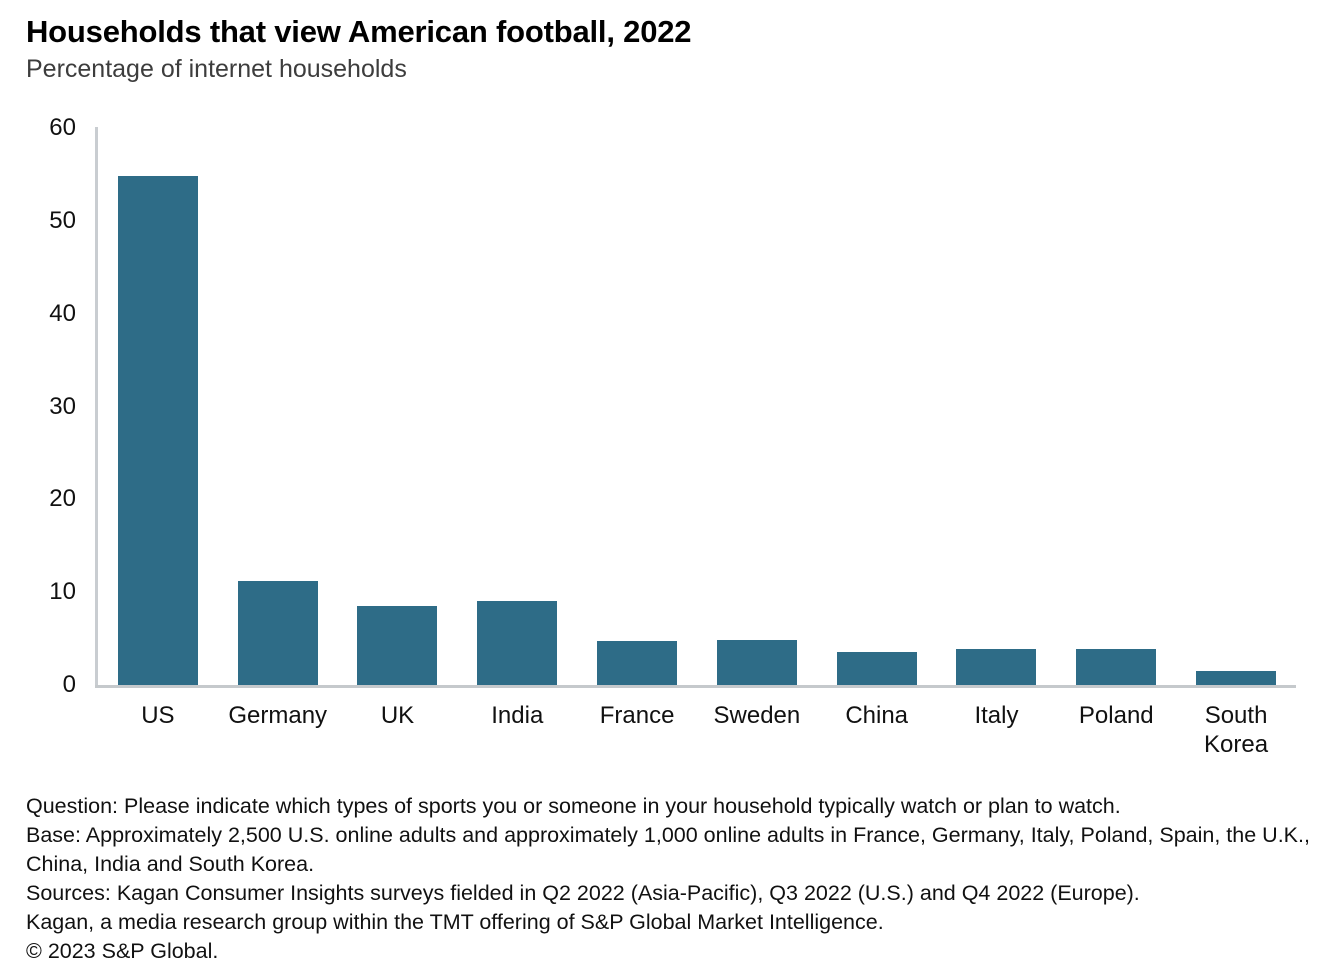  Describe the element at coordinates (877, 715) in the screenshot. I see `x-category-label: China` at that location.